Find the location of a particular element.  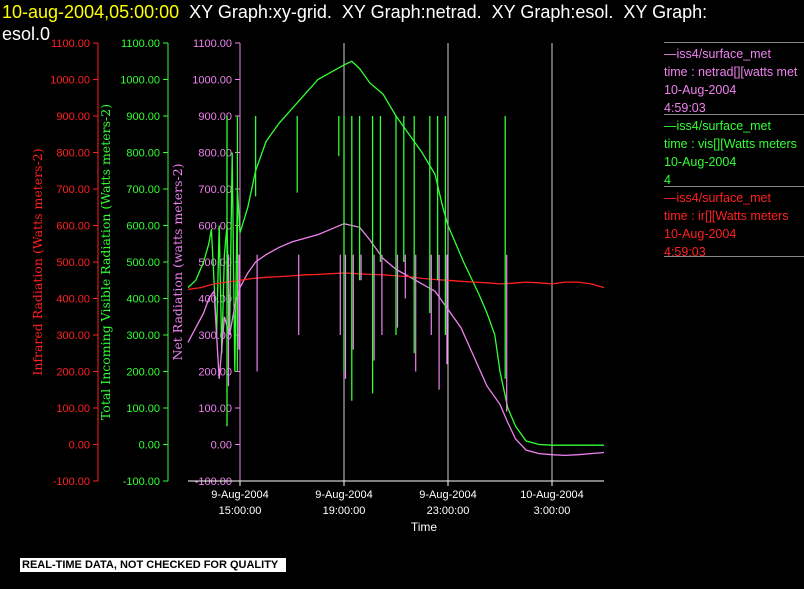

ir-y-tick-label: -100.00 is located at coordinates (71, 482).